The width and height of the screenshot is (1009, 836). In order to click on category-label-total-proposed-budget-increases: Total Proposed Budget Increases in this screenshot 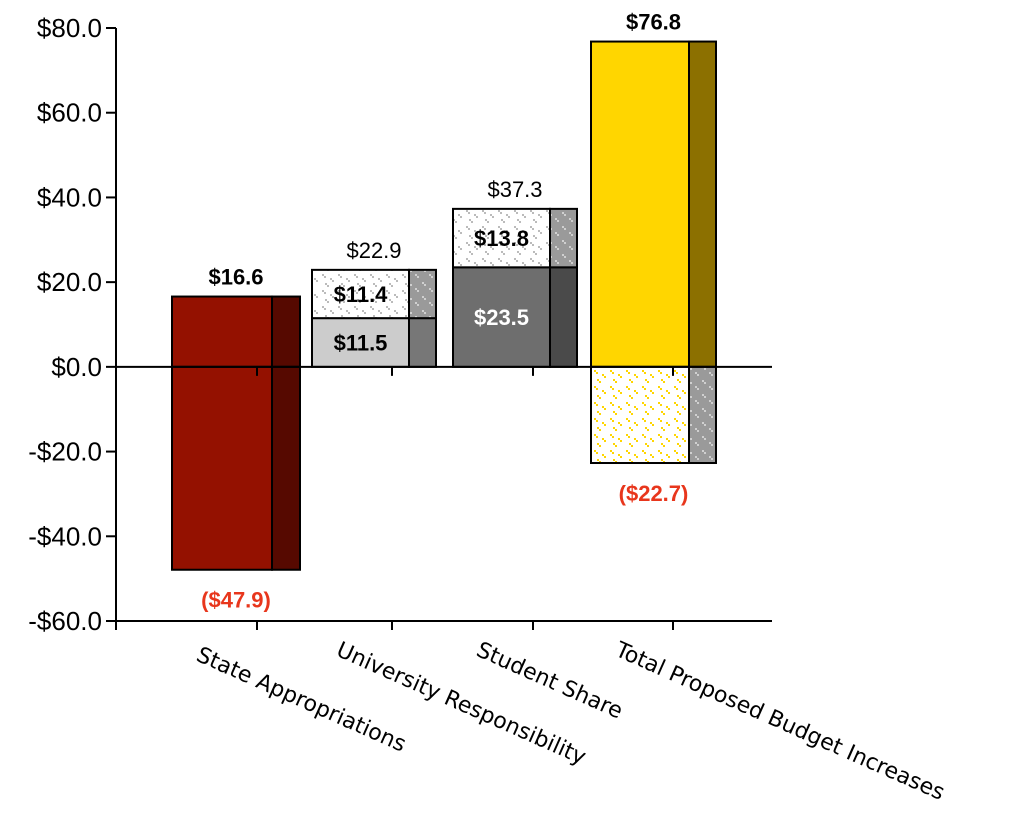, I will do `click(780, 721)`.